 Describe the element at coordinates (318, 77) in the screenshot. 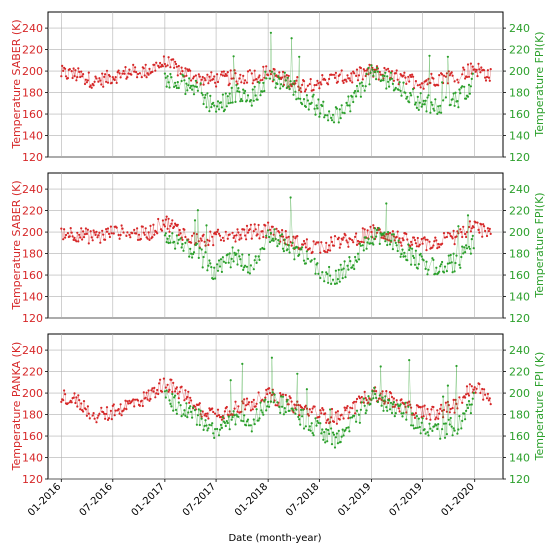

I see `series-green` at that location.